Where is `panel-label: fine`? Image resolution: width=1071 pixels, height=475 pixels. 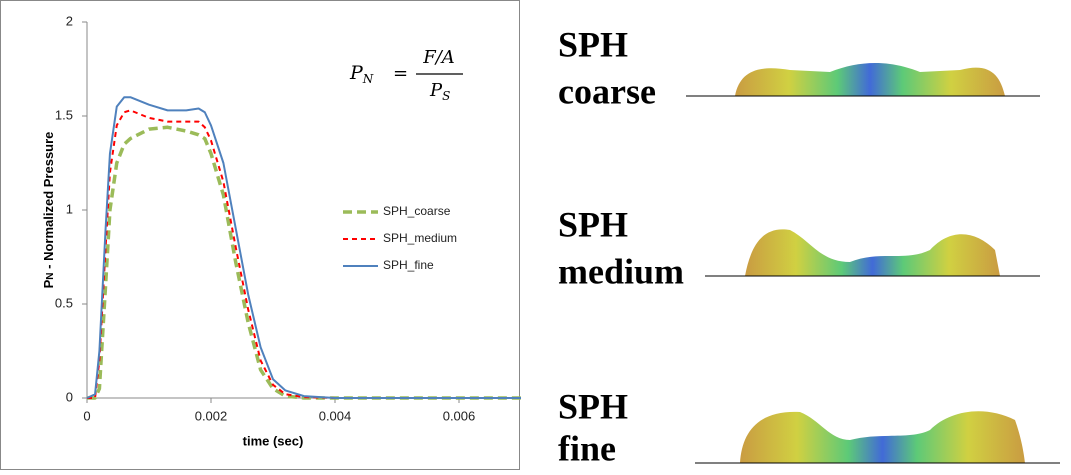
panel-label: fine is located at coordinates (587, 448).